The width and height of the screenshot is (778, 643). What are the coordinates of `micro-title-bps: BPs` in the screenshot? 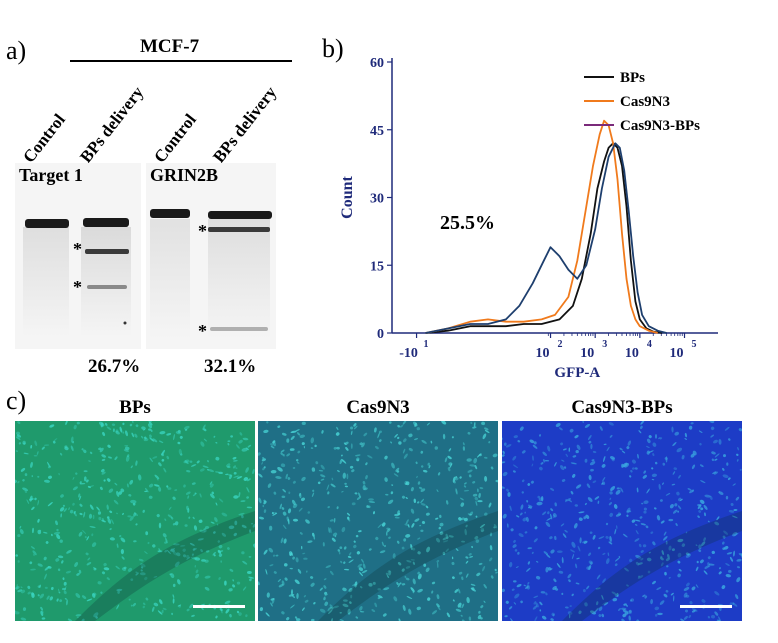 It's located at (135, 407).